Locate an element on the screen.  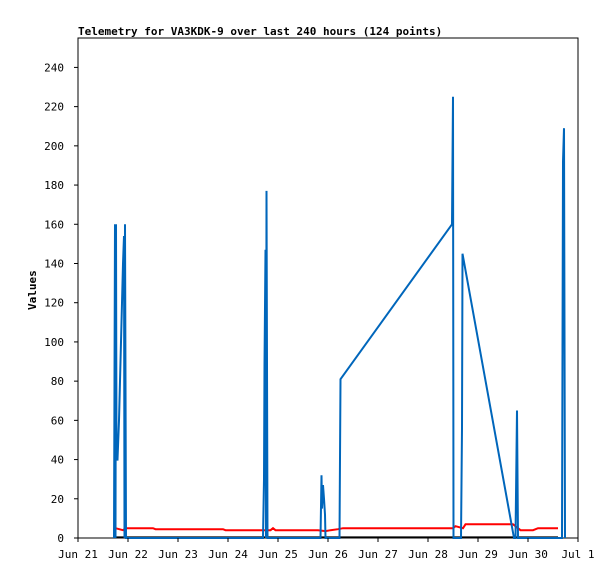
y-tick-label: 220 is located at coordinates (54, 107).